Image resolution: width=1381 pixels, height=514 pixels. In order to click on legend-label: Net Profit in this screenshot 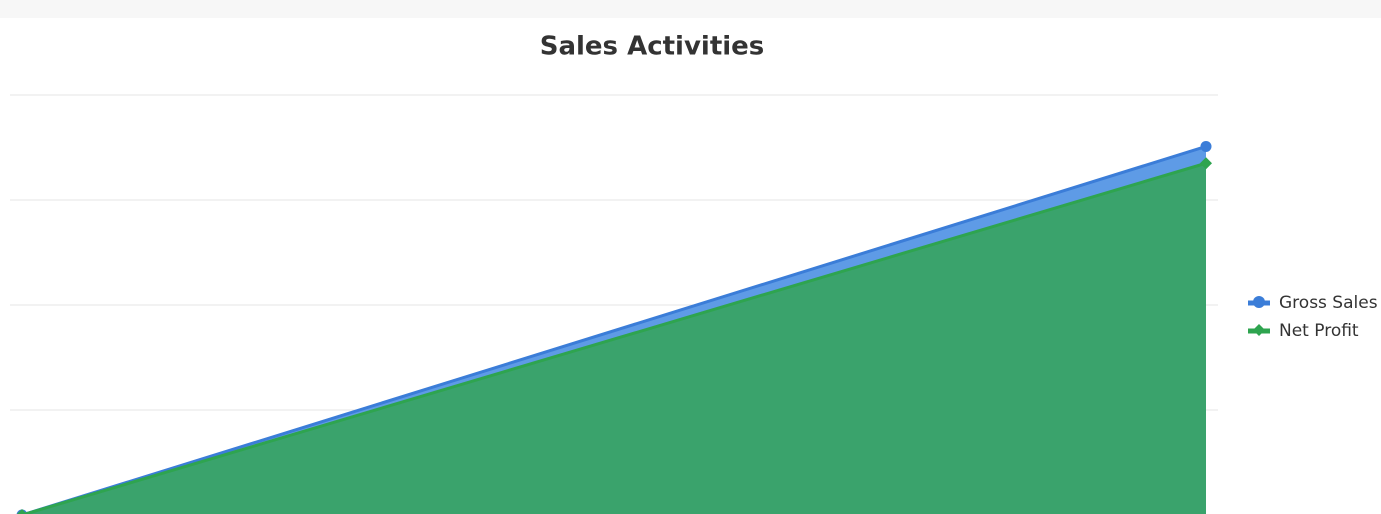, I will do `click(1319, 331)`.